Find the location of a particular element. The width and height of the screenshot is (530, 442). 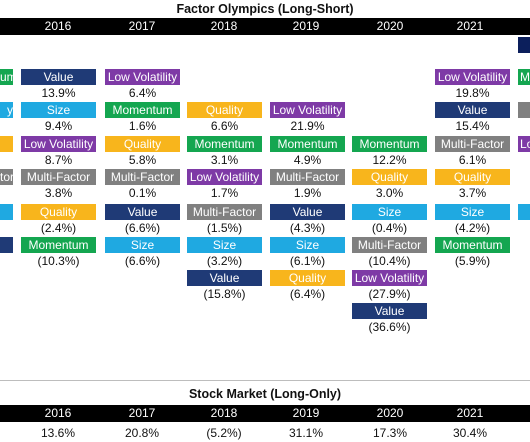

factor-cell: Multi-Factor (1.5%) is located at coordinates (224, 220).